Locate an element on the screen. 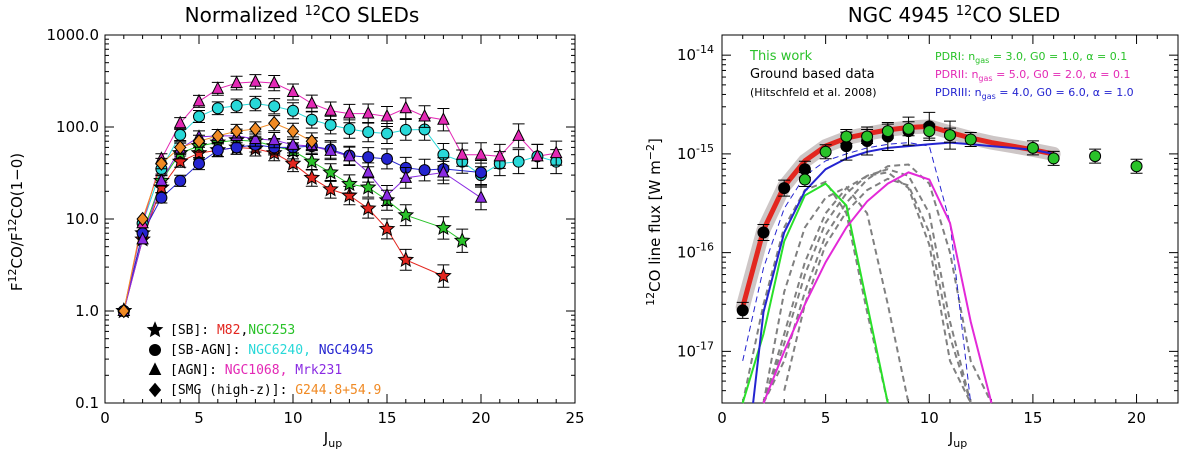 The height and width of the screenshot is (458, 1200). right-y-tick-label: 10-16 is located at coordinates (695, 251).